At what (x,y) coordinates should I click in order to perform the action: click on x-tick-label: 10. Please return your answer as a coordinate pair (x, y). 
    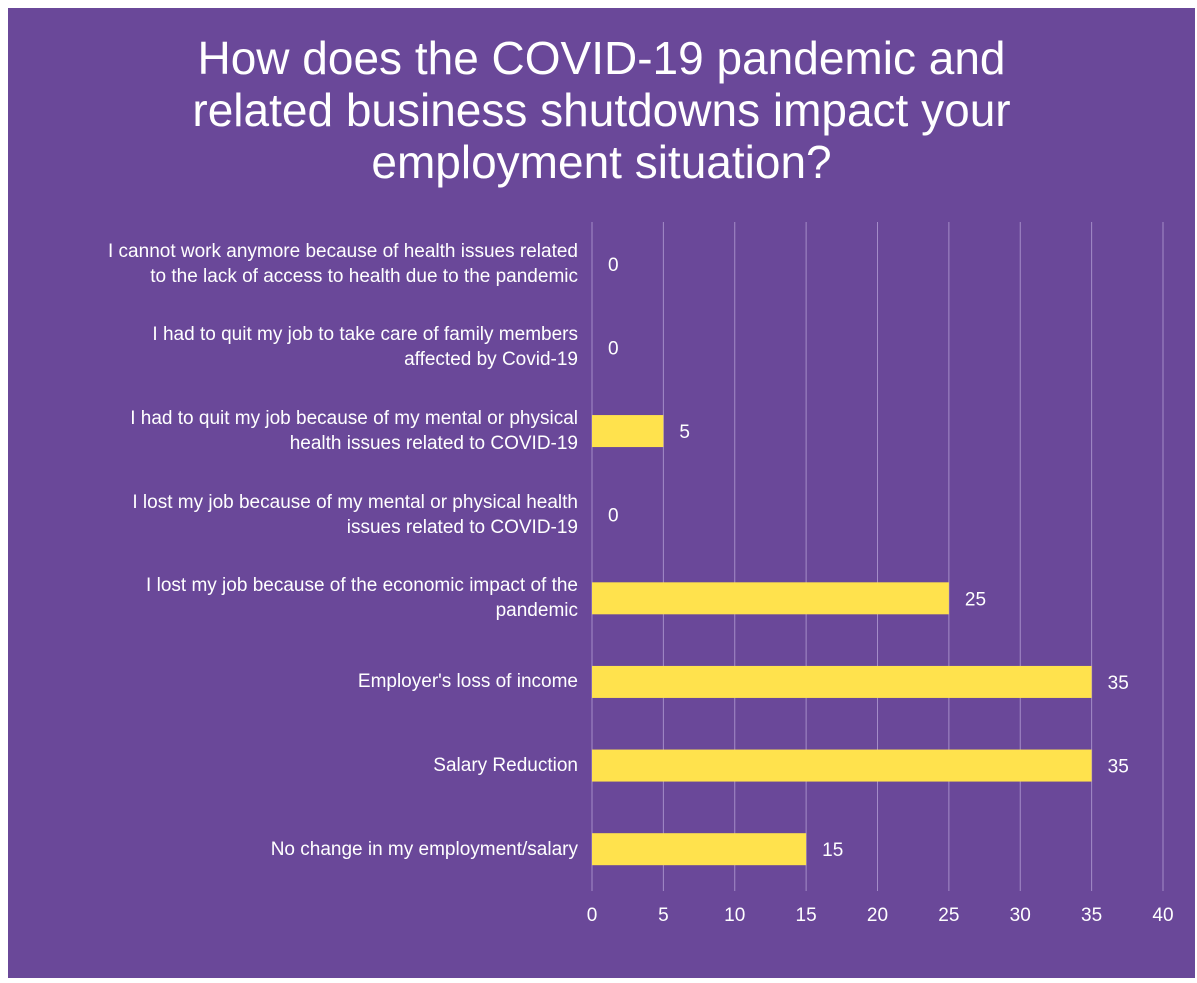
    Looking at the image, I should click on (734, 915).